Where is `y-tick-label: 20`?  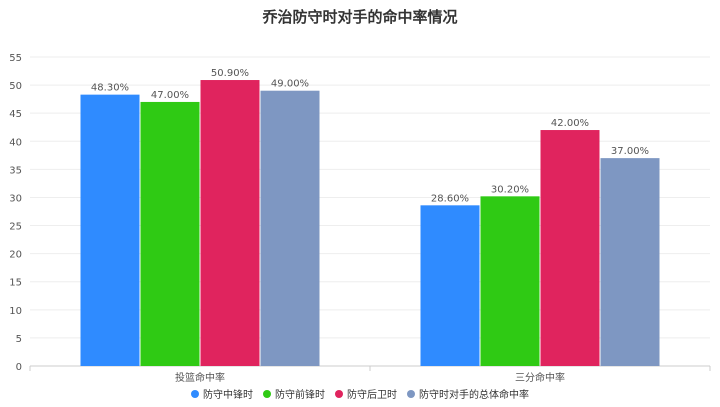
y-tick-label: 20 is located at coordinates (15, 255).